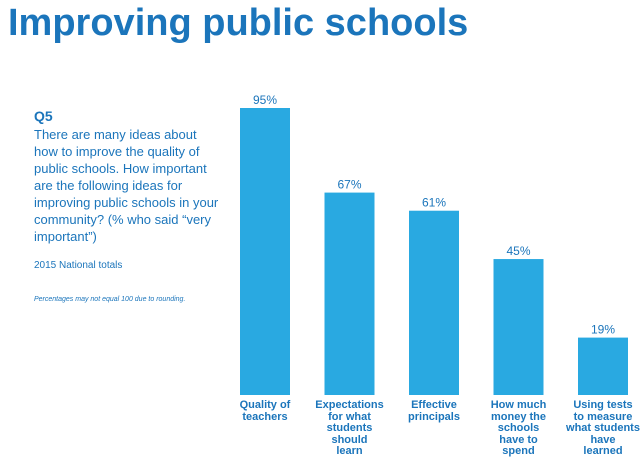 This screenshot has width=644, height=469. What do you see at coordinates (518, 428) in the screenshot?
I see `category-label-4: How much money the schools have to spend` at bounding box center [518, 428].